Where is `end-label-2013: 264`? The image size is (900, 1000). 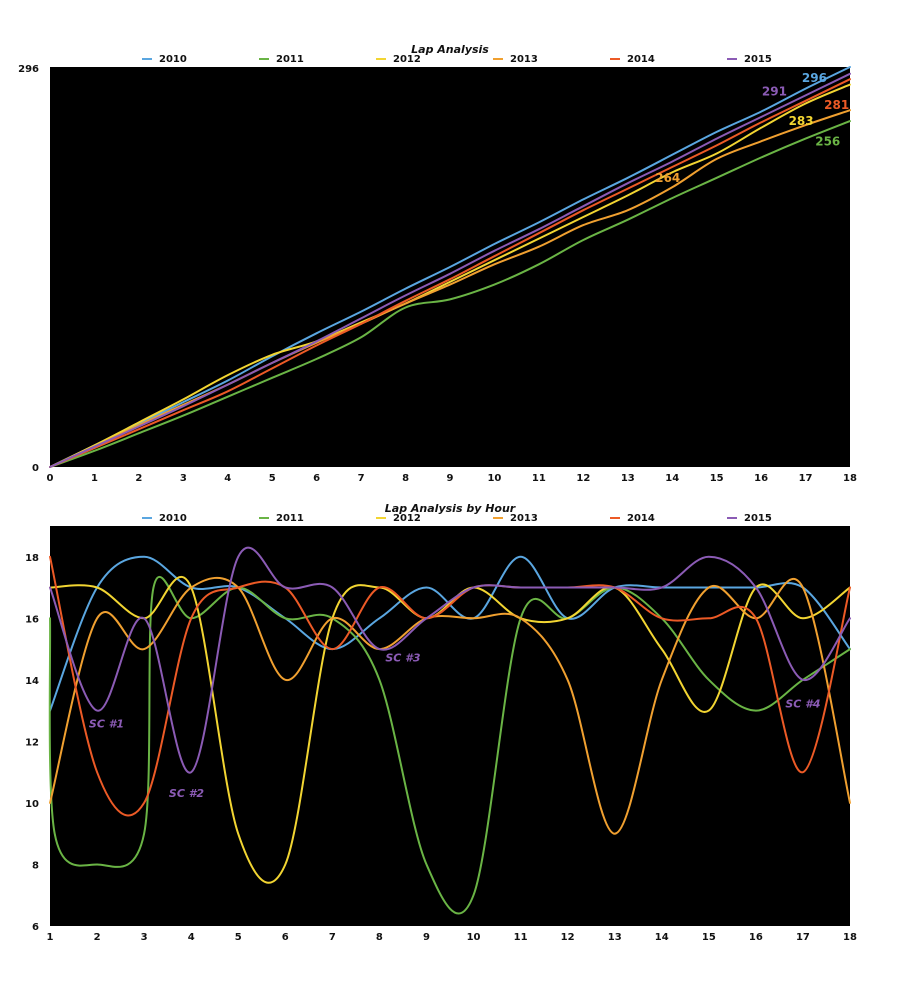
end-label-2013: 264 is located at coordinates (667, 178).